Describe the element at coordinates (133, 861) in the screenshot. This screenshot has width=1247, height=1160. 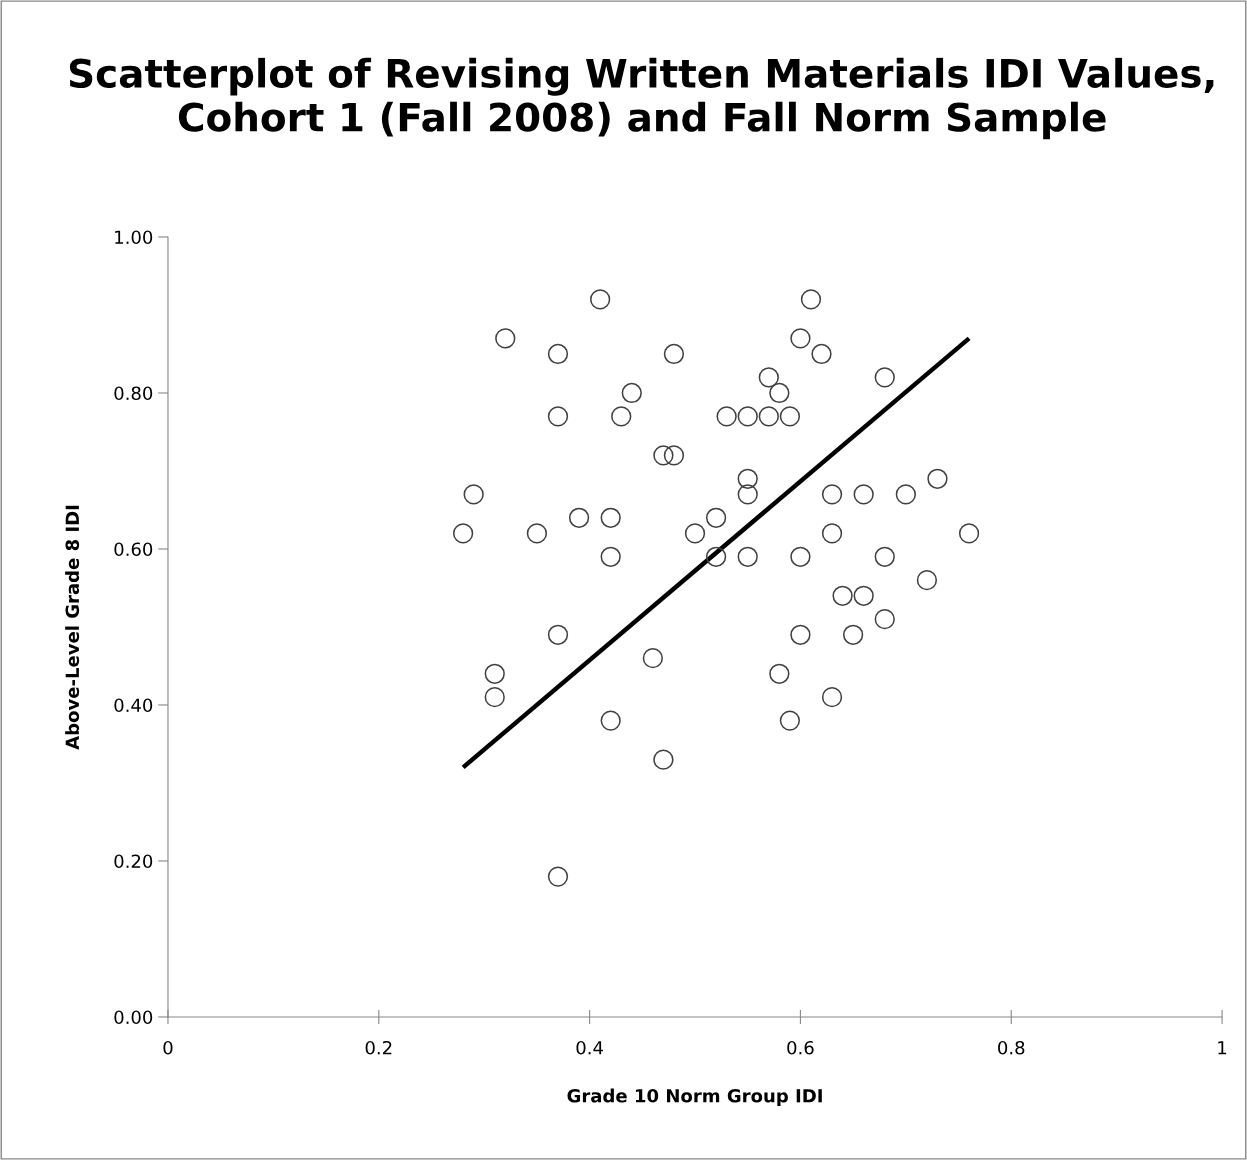
I see `y-tick-label: 0.20` at that location.